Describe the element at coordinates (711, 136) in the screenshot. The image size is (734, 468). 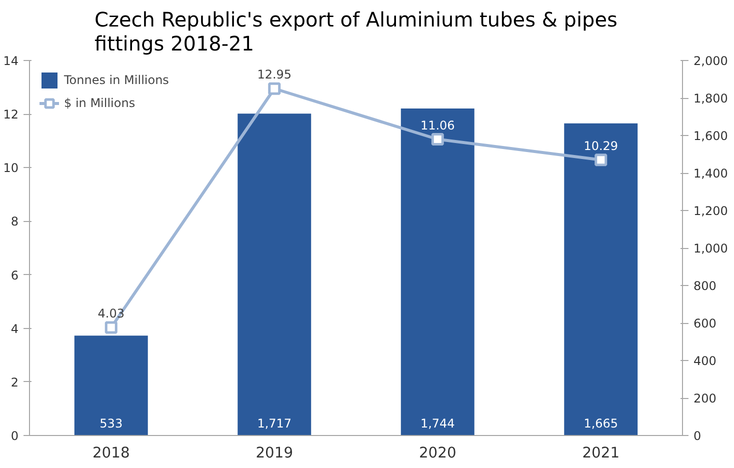
I see `y2-tick-label: 1,600` at that location.